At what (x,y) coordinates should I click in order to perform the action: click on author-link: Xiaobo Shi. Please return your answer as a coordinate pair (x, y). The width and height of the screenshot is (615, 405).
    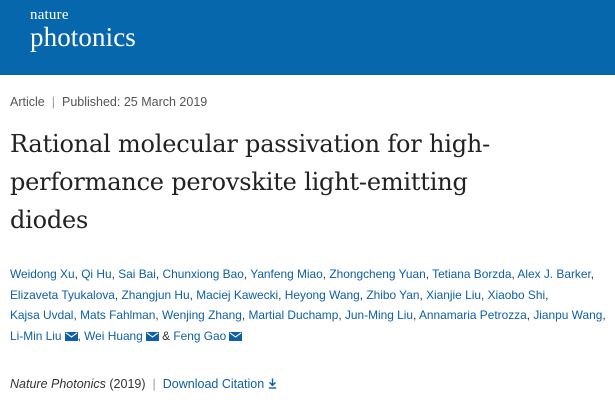
    Looking at the image, I should click on (516, 294).